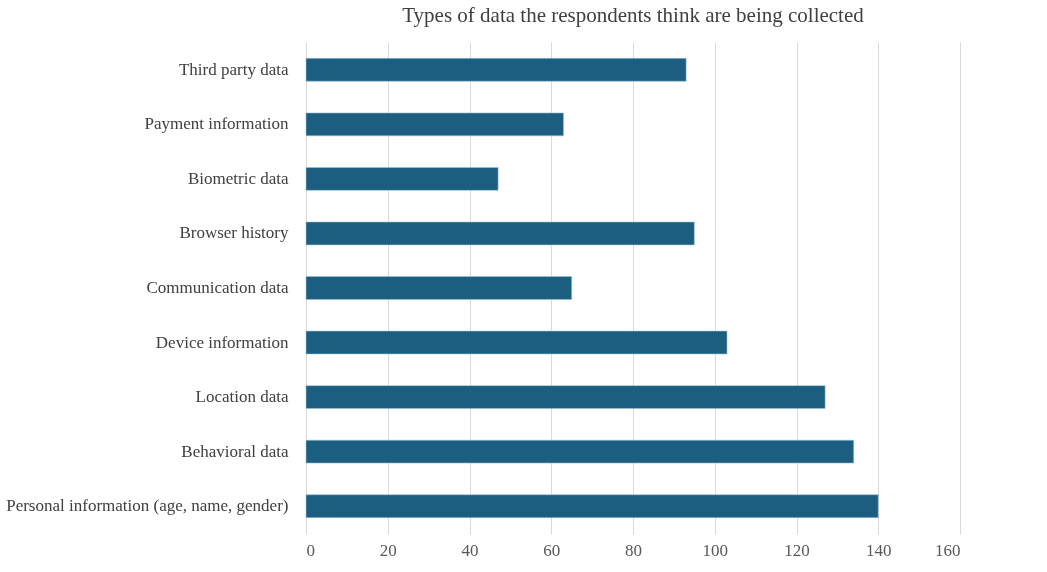  What do you see at coordinates (216, 124) in the screenshot?
I see `y-tick-label: Payment information` at bounding box center [216, 124].